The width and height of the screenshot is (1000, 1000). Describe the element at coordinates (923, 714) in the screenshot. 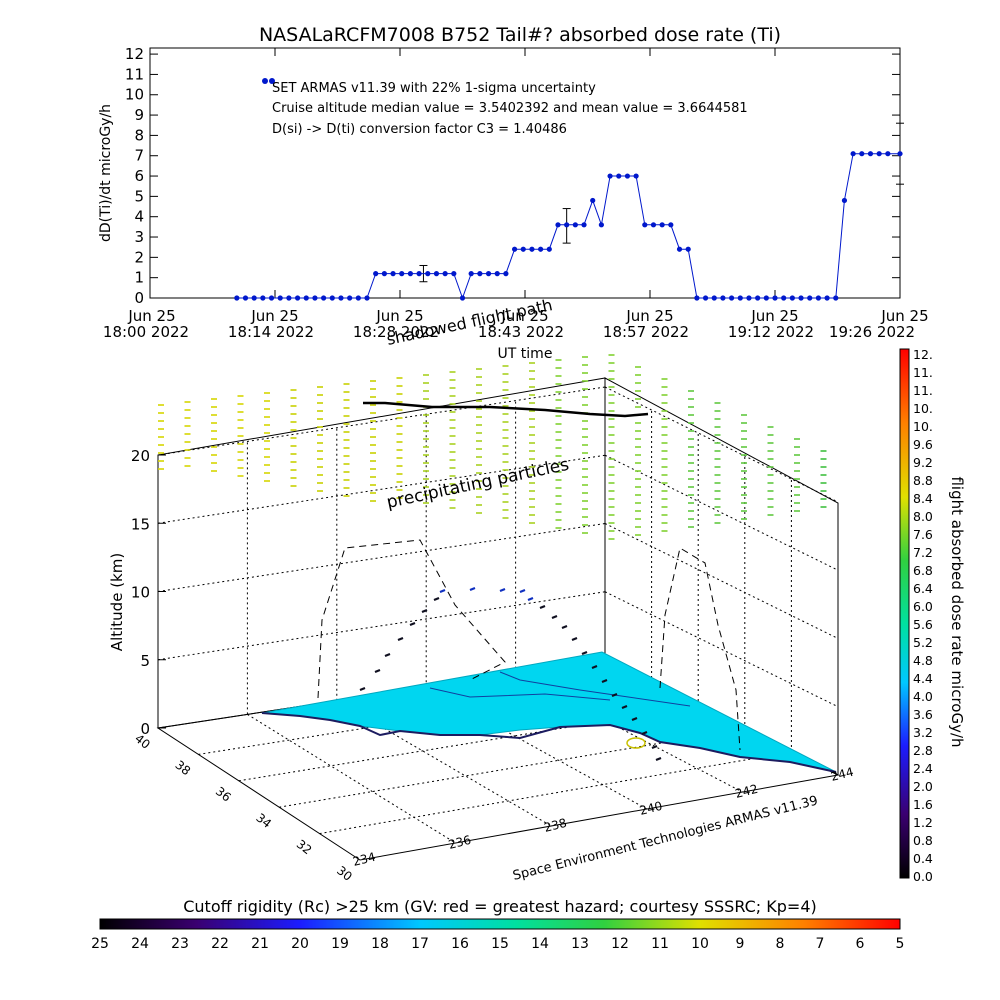

I see `colorbar-right-tick: 3.6` at that location.